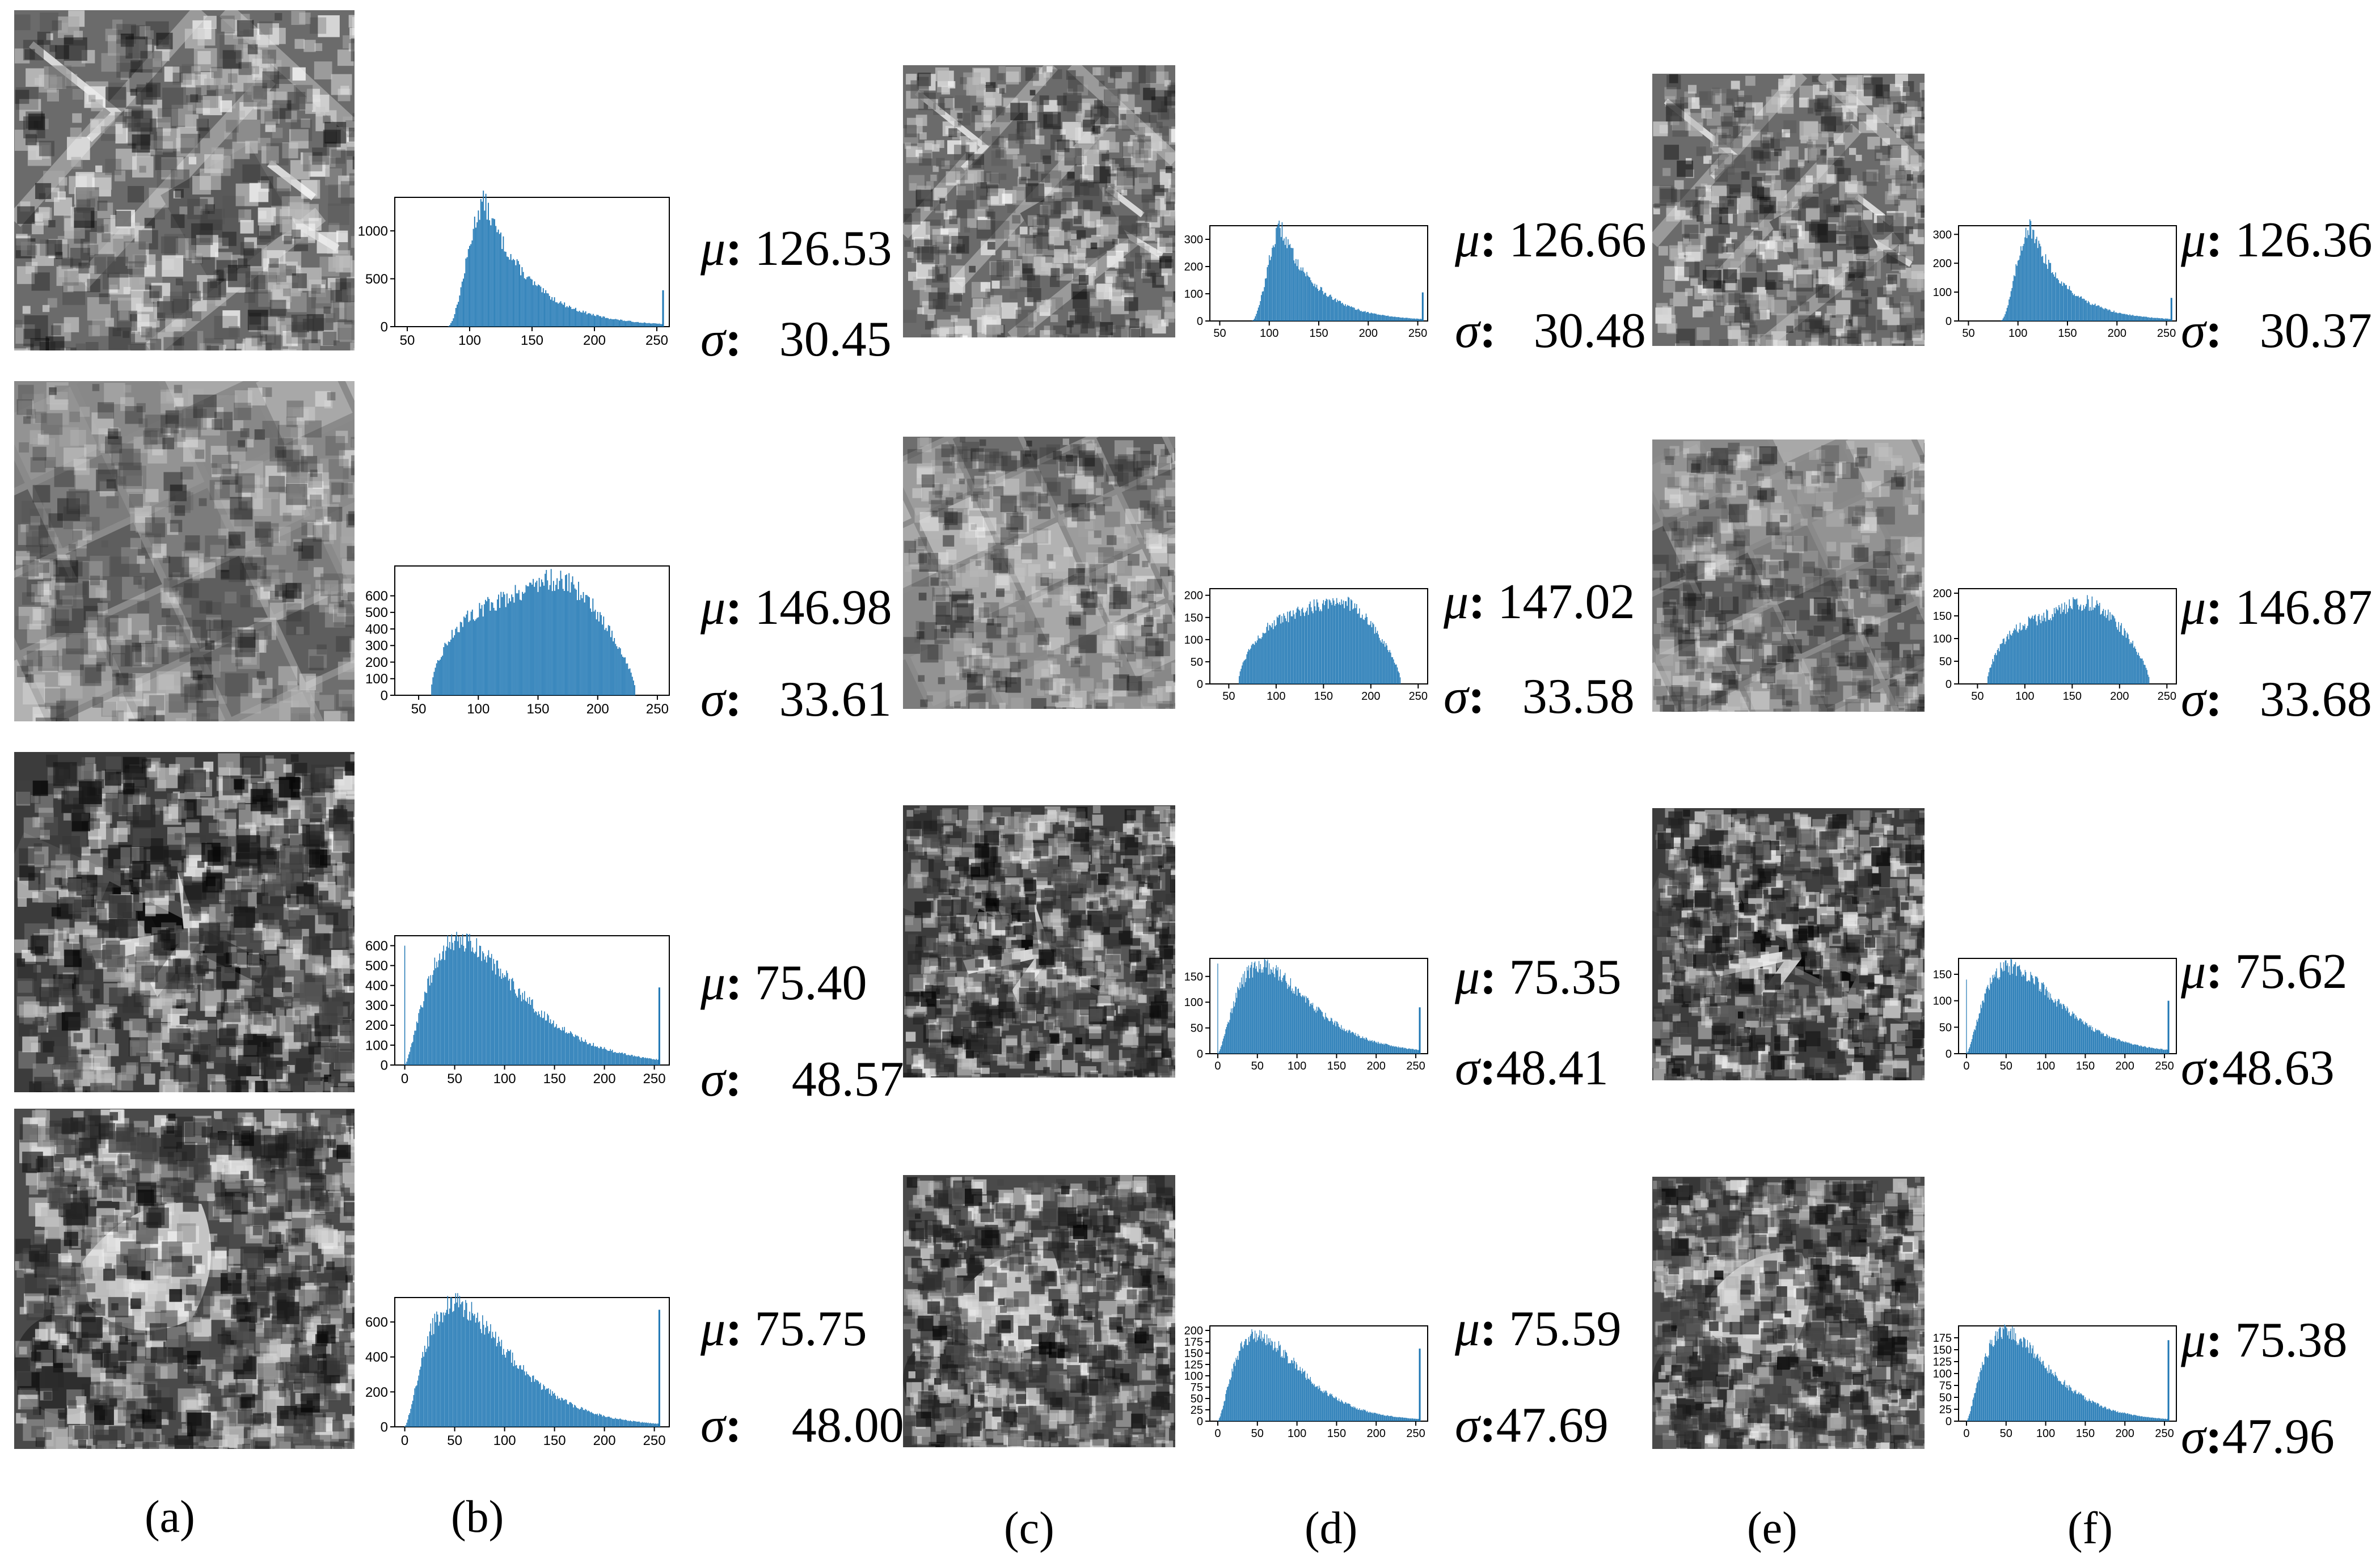  Describe the element at coordinates (554, 1079) in the screenshot. I see `x-tick-label: 150` at that location.